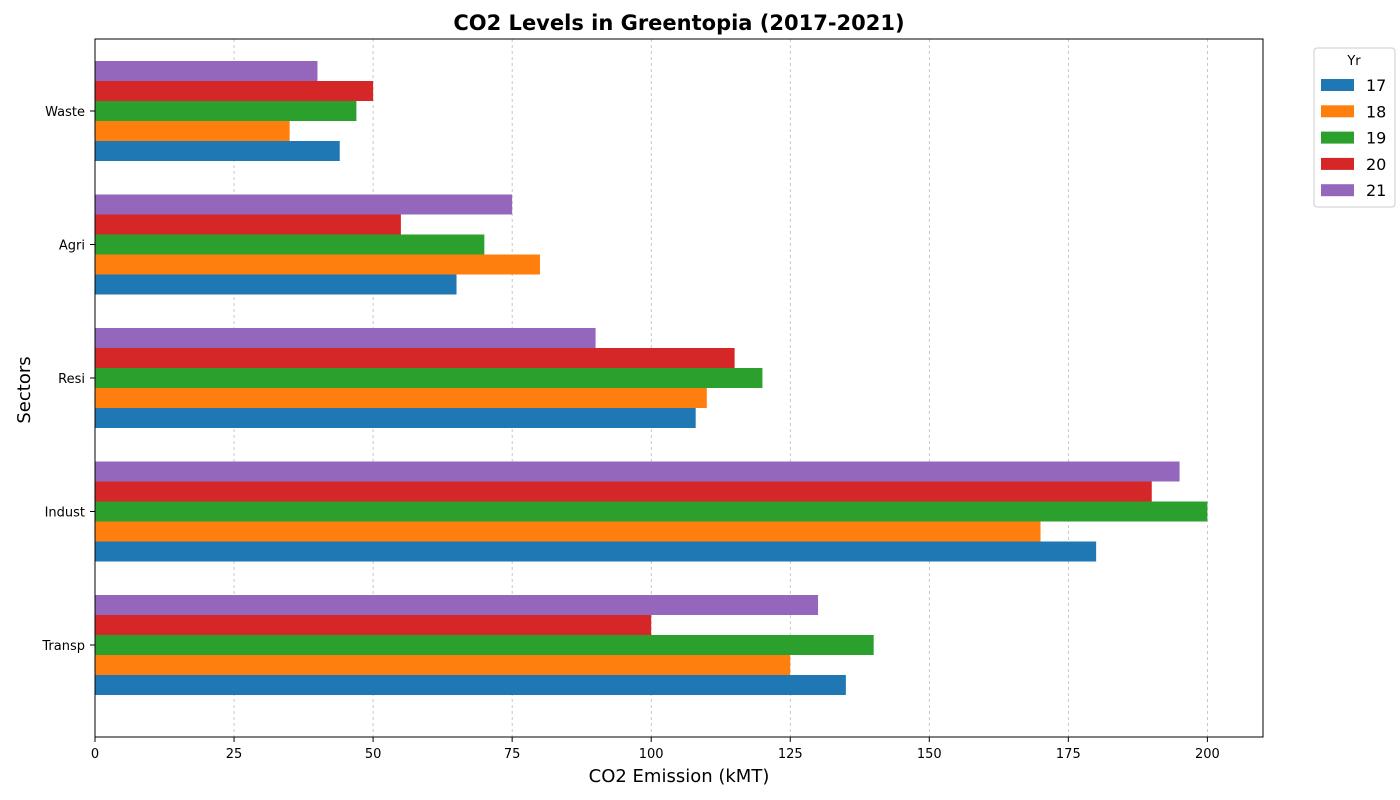  What do you see at coordinates (1376, 85) in the screenshot?
I see `legend-label: 17` at bounding box center [1376, 85].